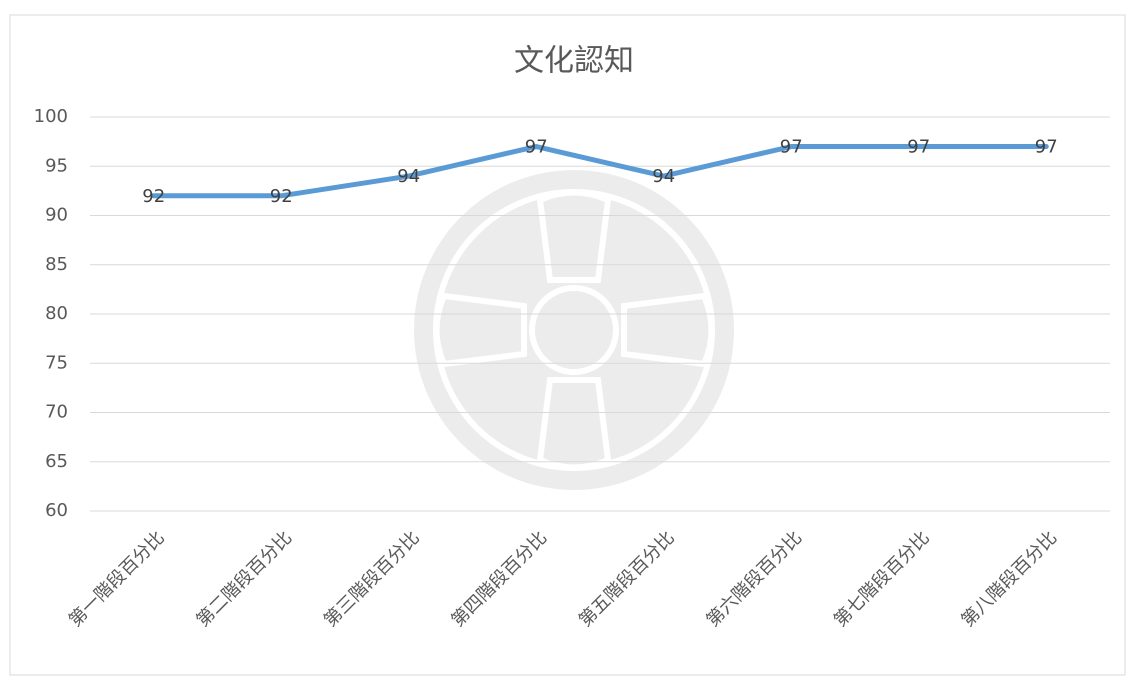 The image size is (1126, 676). Describe the element at coordinates (56, 165) in the screenshot. I see `y-tick-label: 95` at that location.